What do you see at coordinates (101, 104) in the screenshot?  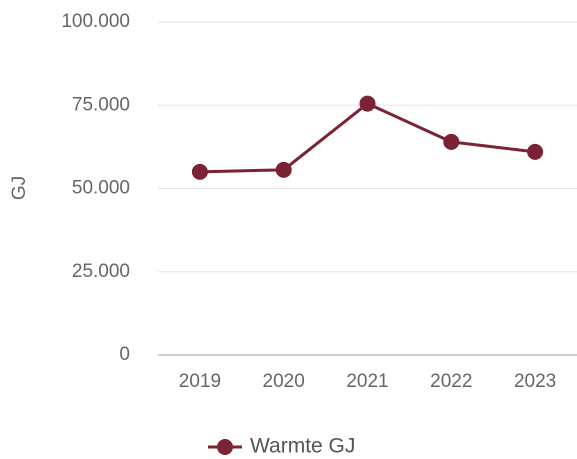 I see `y-tick-label: 75.000` at bounding box center [101, 104].